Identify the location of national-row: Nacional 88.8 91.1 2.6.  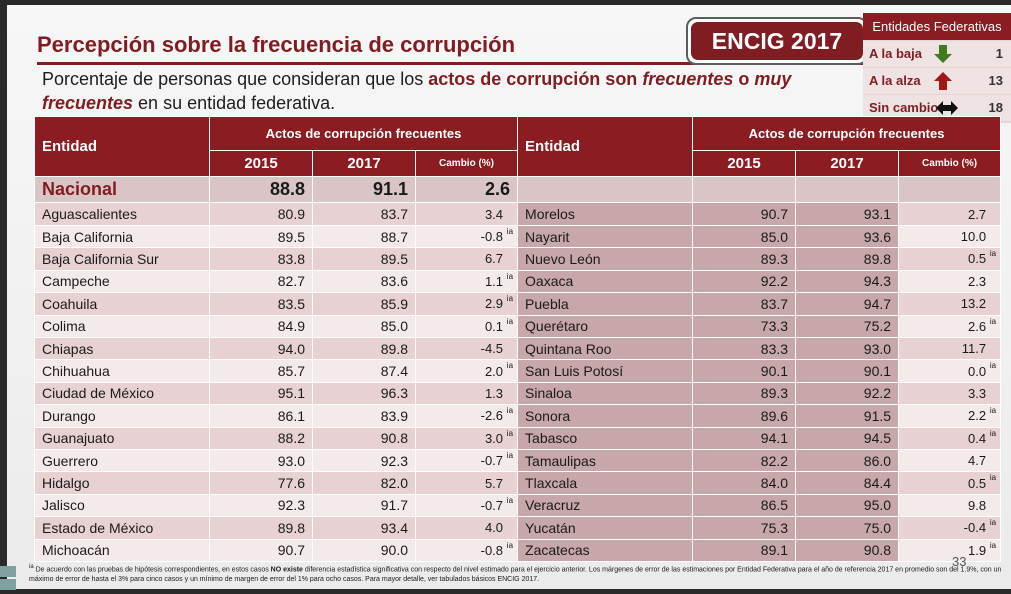
(518, 189).